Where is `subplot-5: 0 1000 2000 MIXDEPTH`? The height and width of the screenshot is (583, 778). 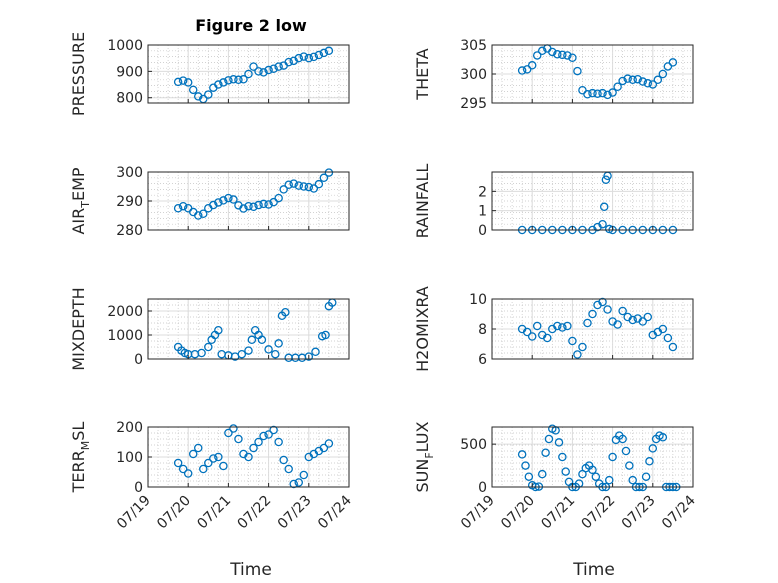 subplot-5: 0 1000 2000 MIXDEPTH is located at coordinates (209, 329).